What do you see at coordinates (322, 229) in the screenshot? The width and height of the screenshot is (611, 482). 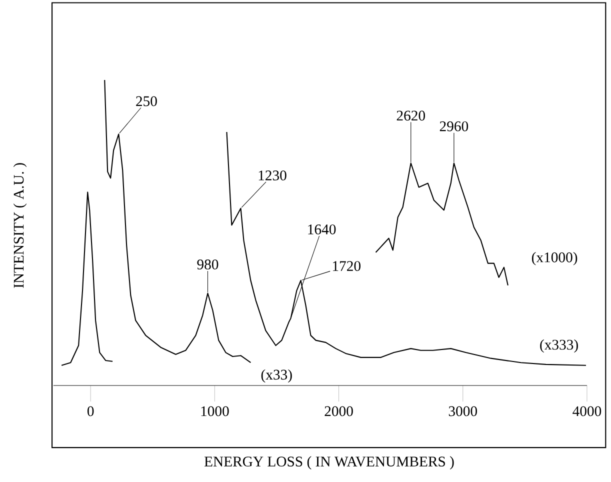 I see `annotation: 1640` at bounding box center [322, 229].